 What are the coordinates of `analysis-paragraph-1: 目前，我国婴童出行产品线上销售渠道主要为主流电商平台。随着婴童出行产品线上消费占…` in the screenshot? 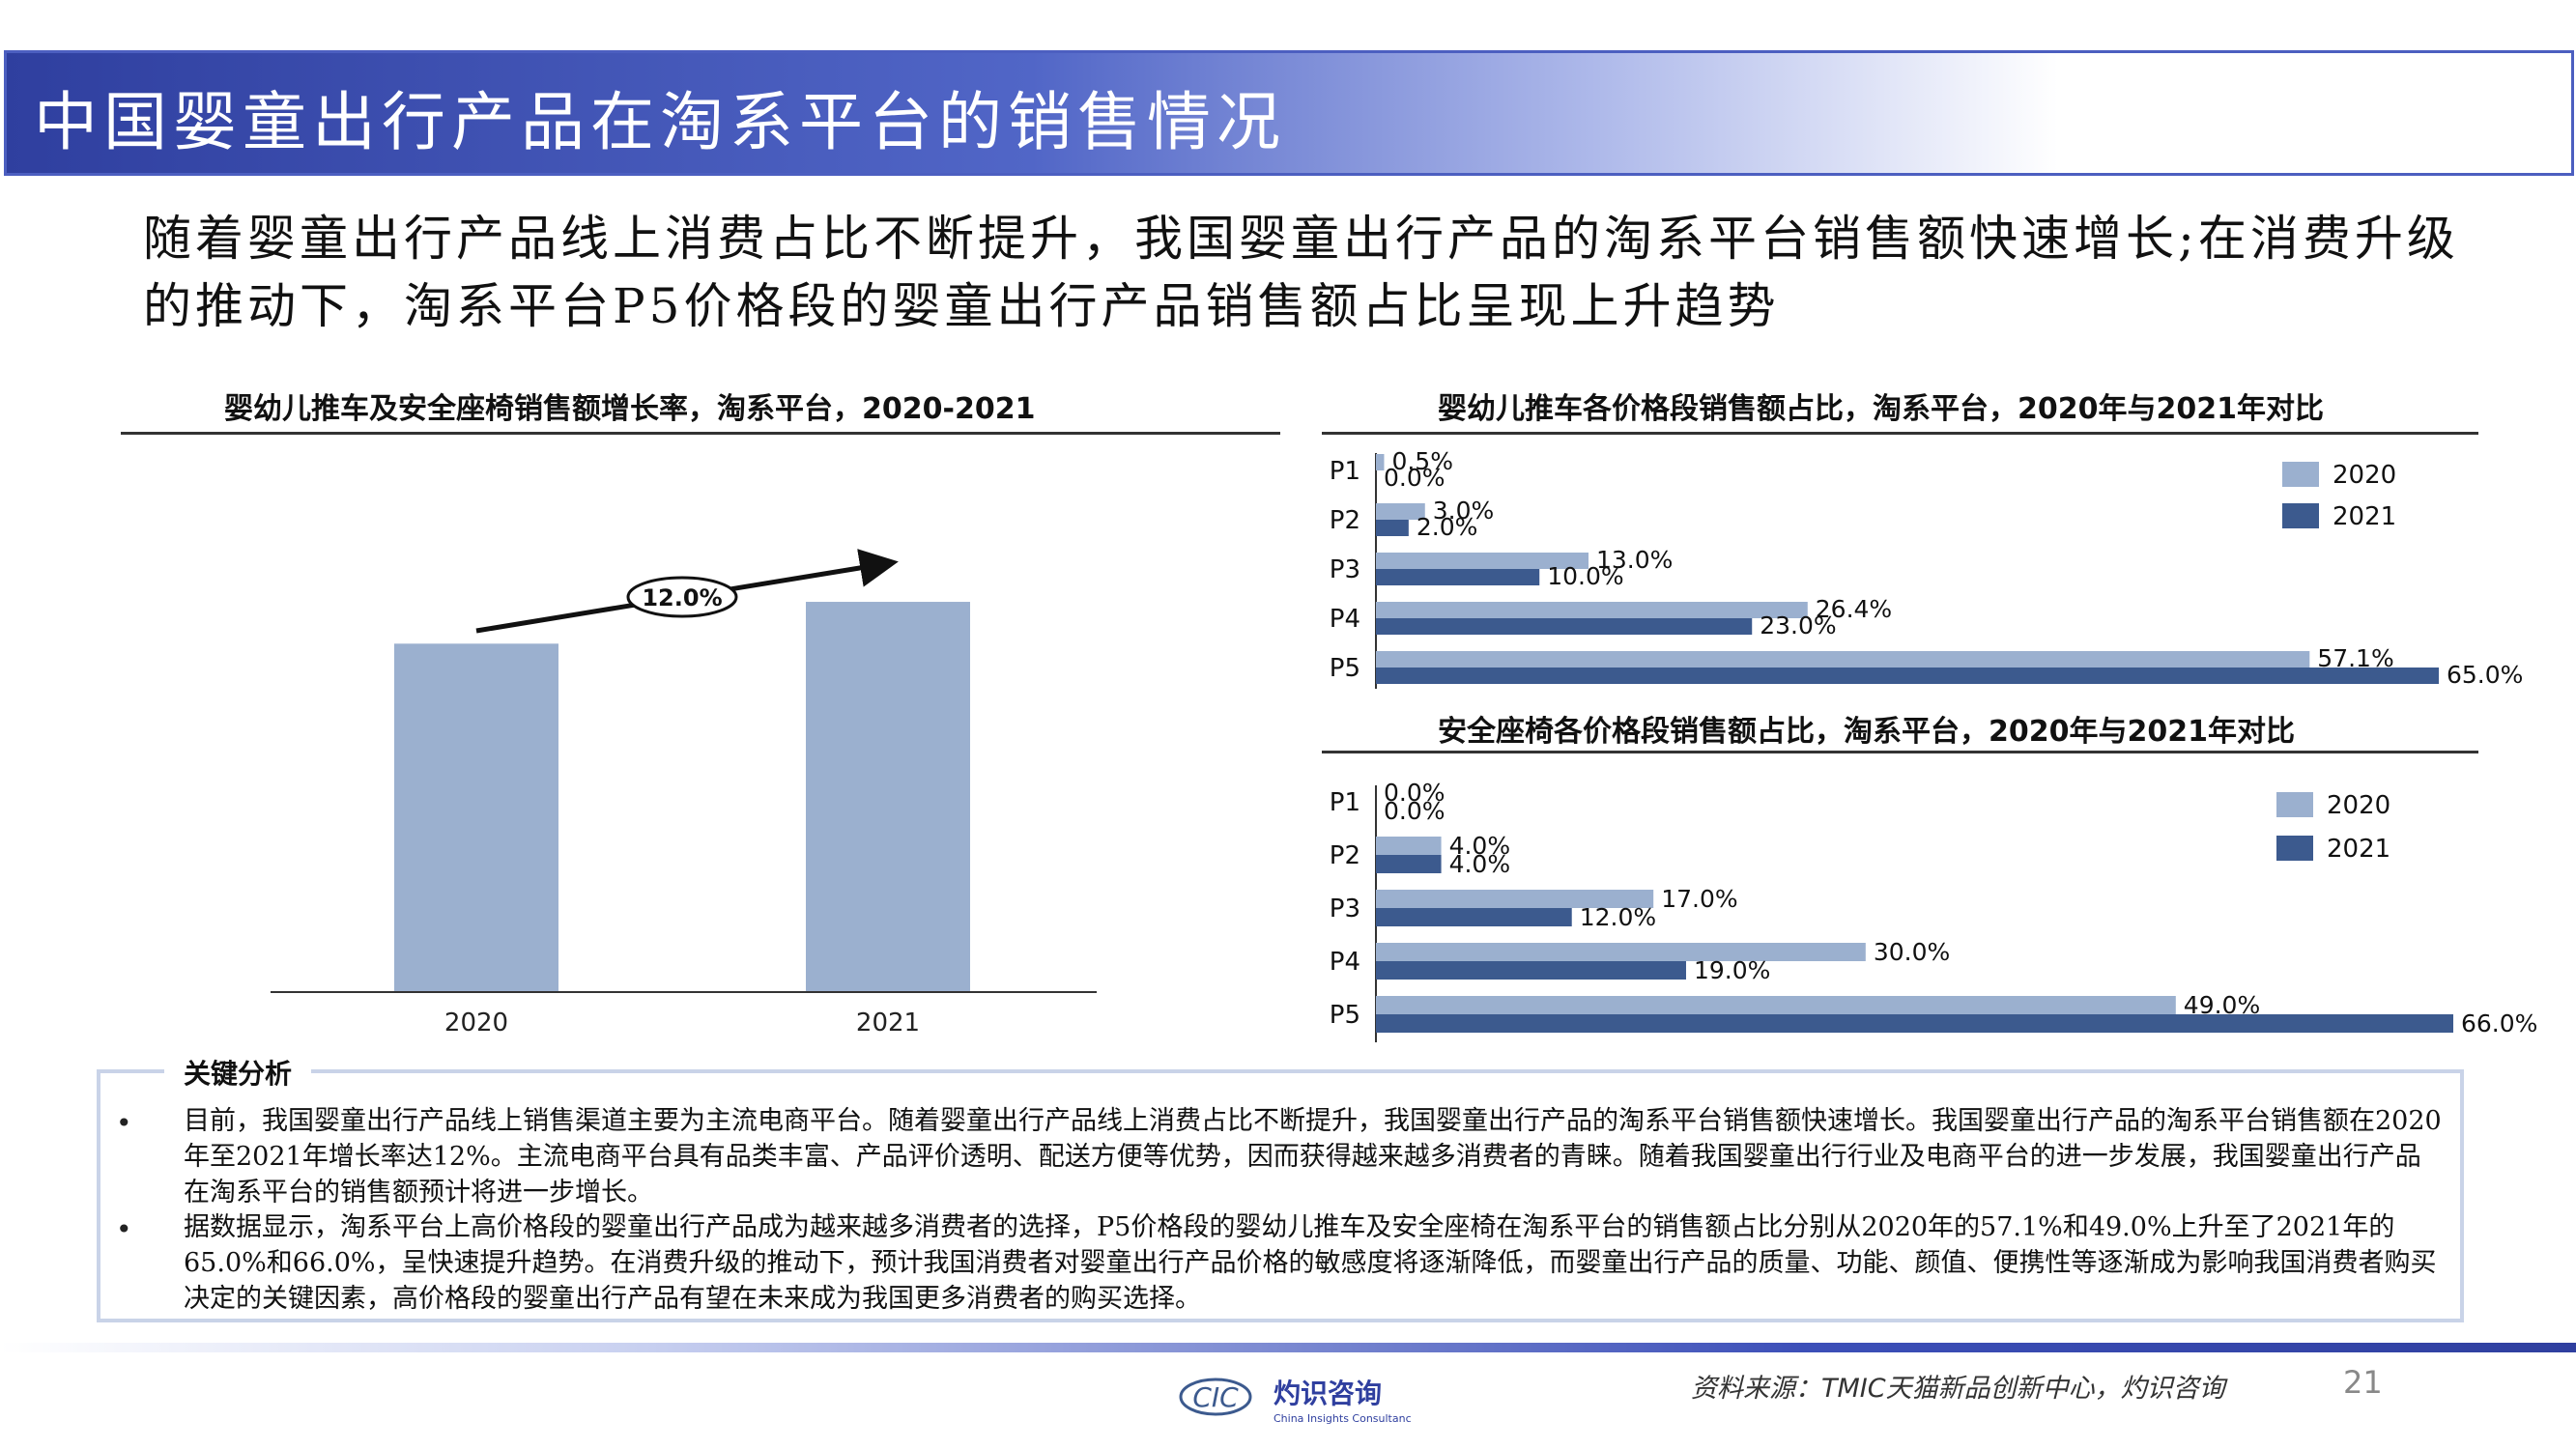 It's located at (1313, 1157).